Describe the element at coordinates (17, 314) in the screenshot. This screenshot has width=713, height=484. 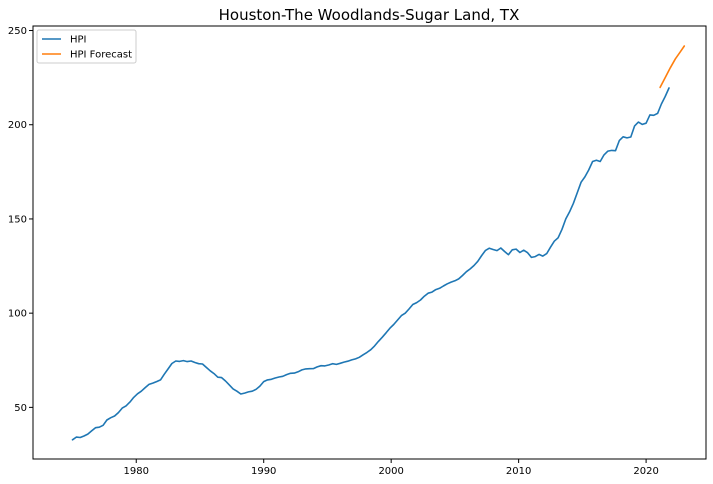
I see `y-tick-label: 100` at that location.